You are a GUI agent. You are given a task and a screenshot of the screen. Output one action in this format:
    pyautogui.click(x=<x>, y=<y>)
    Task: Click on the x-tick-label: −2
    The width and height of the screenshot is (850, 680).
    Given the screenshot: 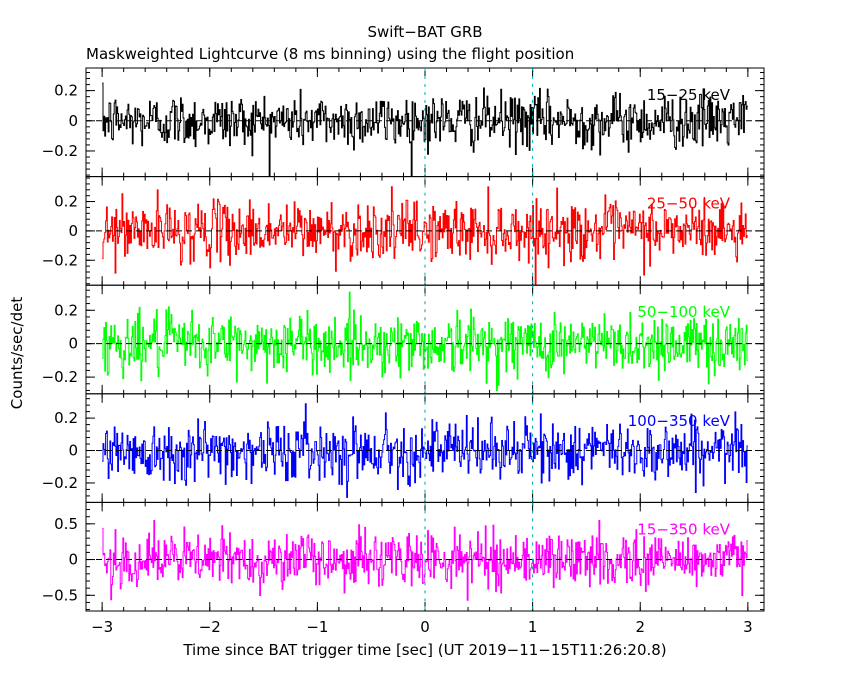 What is the action you would take?
    pyautogui.click(x=210, y=627)
    